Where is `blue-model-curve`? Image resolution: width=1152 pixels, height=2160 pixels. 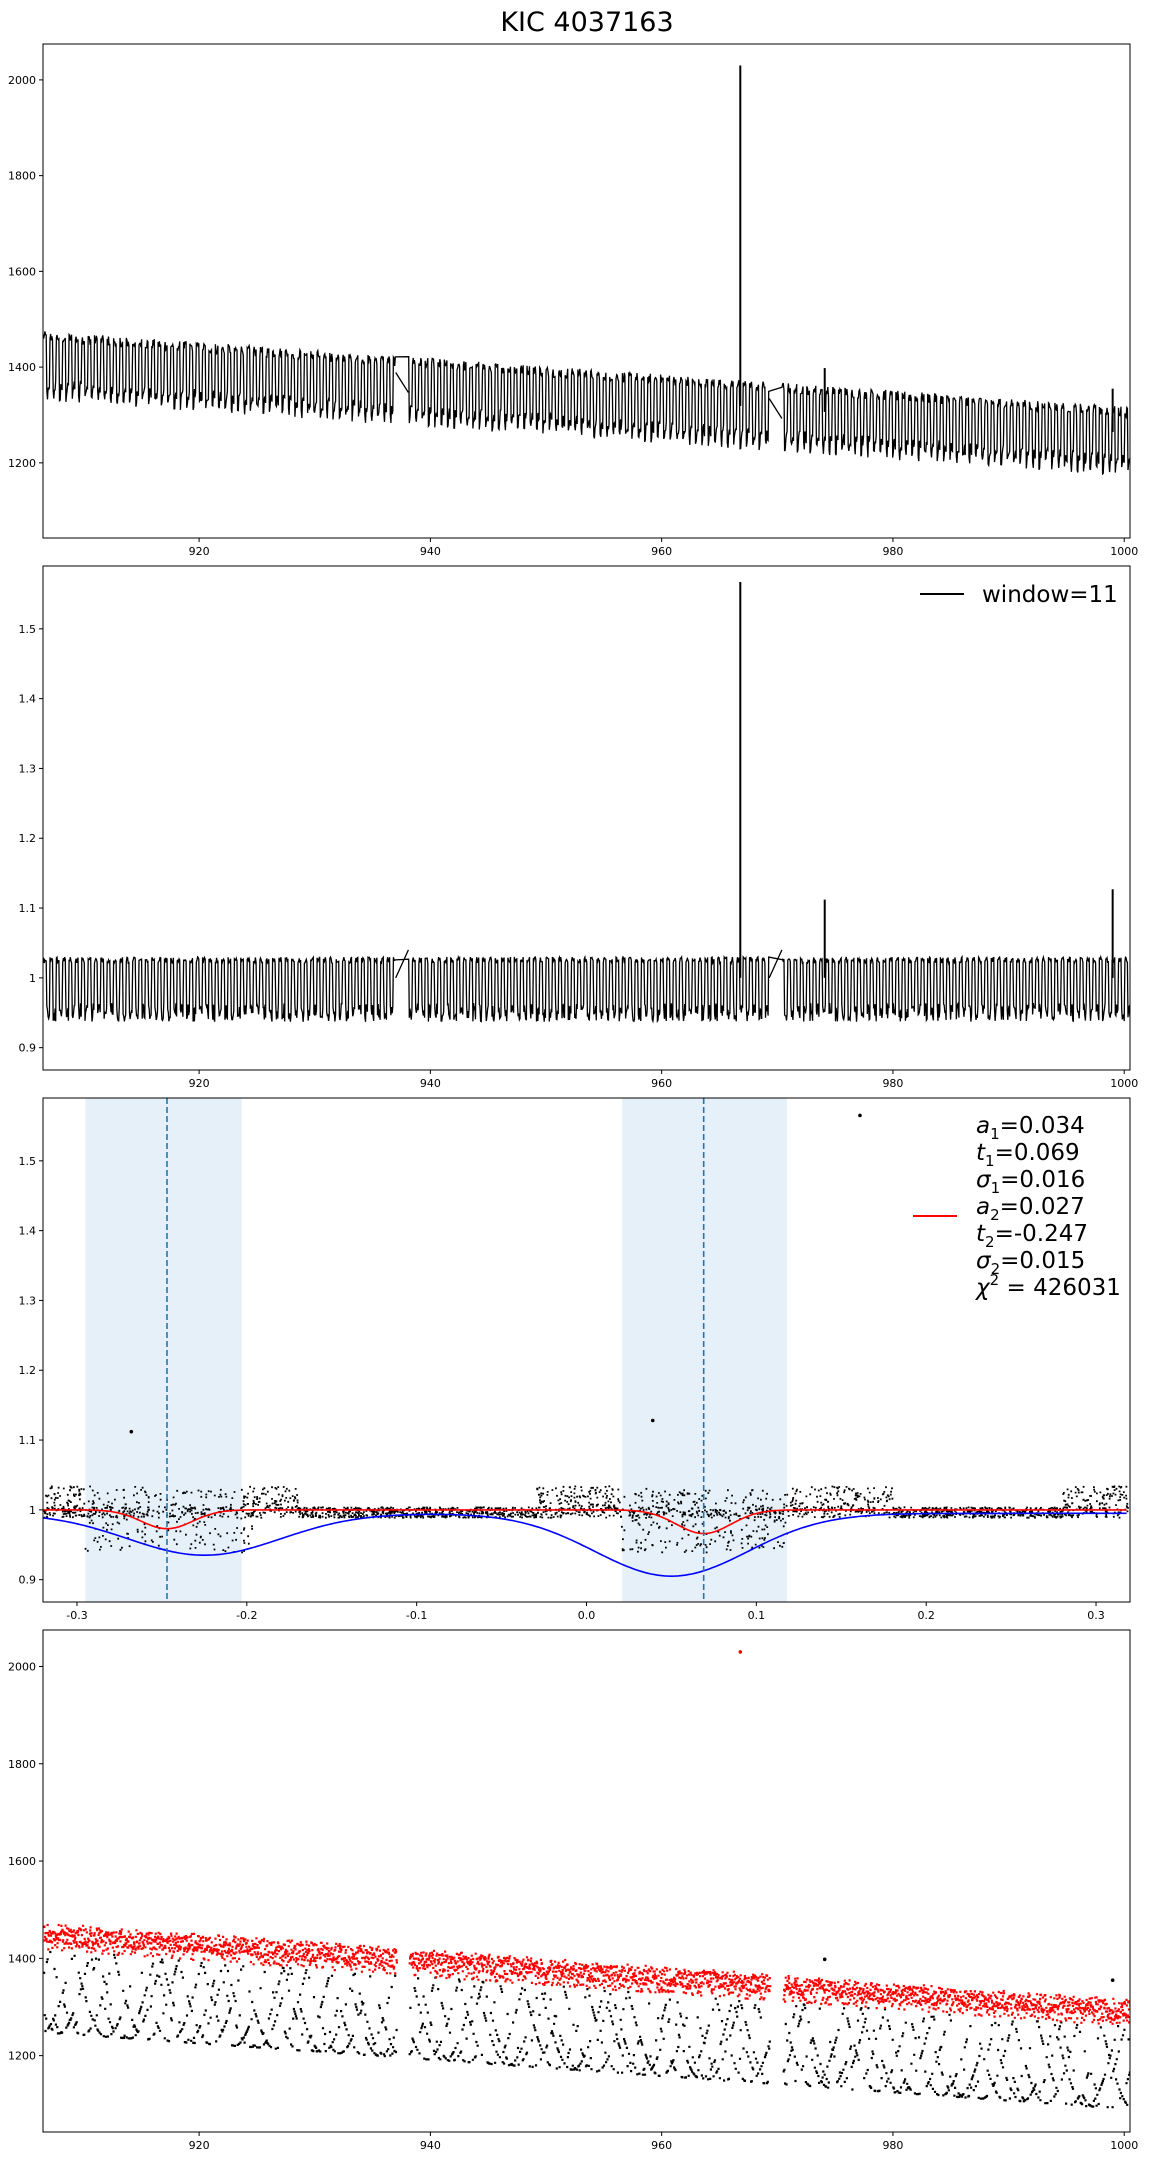 blue-model-curve is located at coordinates (585, 1545).